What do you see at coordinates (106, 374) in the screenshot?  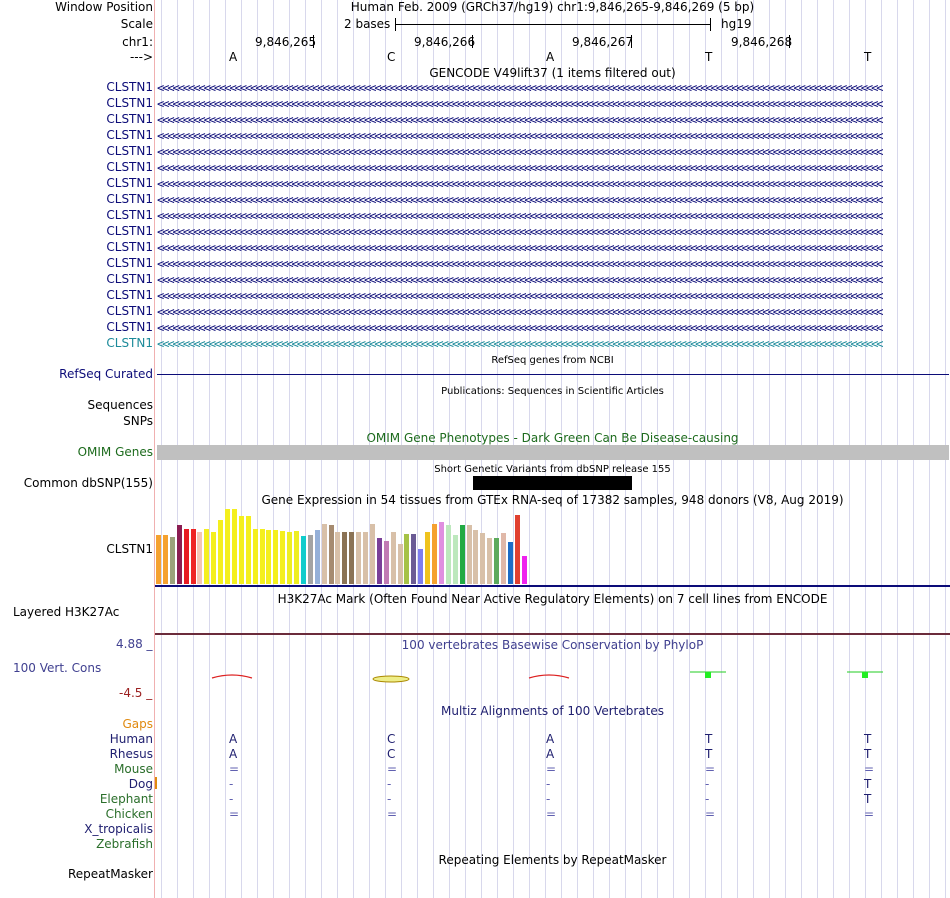 I see `refseq-label: RefSeq Curated` at bounding box center [106, 374].